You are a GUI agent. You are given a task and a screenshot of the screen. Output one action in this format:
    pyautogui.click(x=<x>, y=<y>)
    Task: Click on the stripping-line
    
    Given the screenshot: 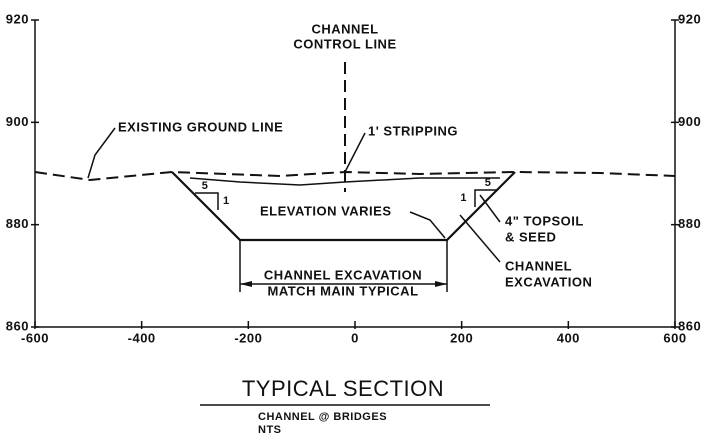 What is the action you would take?
    pyautogui.click(x=344, y=181)
    